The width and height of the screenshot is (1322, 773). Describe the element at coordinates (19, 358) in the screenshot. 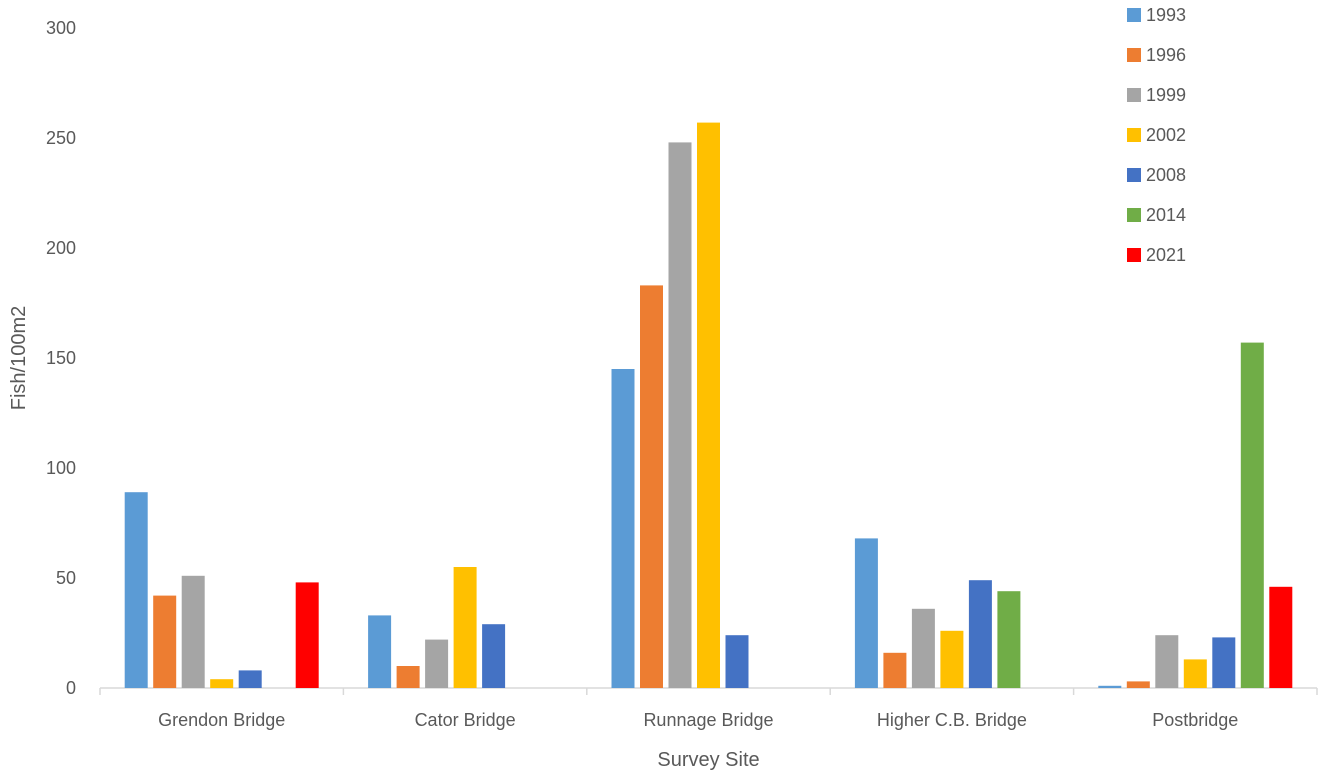

I see `y-axis-title: Fish/100m2` at that location.